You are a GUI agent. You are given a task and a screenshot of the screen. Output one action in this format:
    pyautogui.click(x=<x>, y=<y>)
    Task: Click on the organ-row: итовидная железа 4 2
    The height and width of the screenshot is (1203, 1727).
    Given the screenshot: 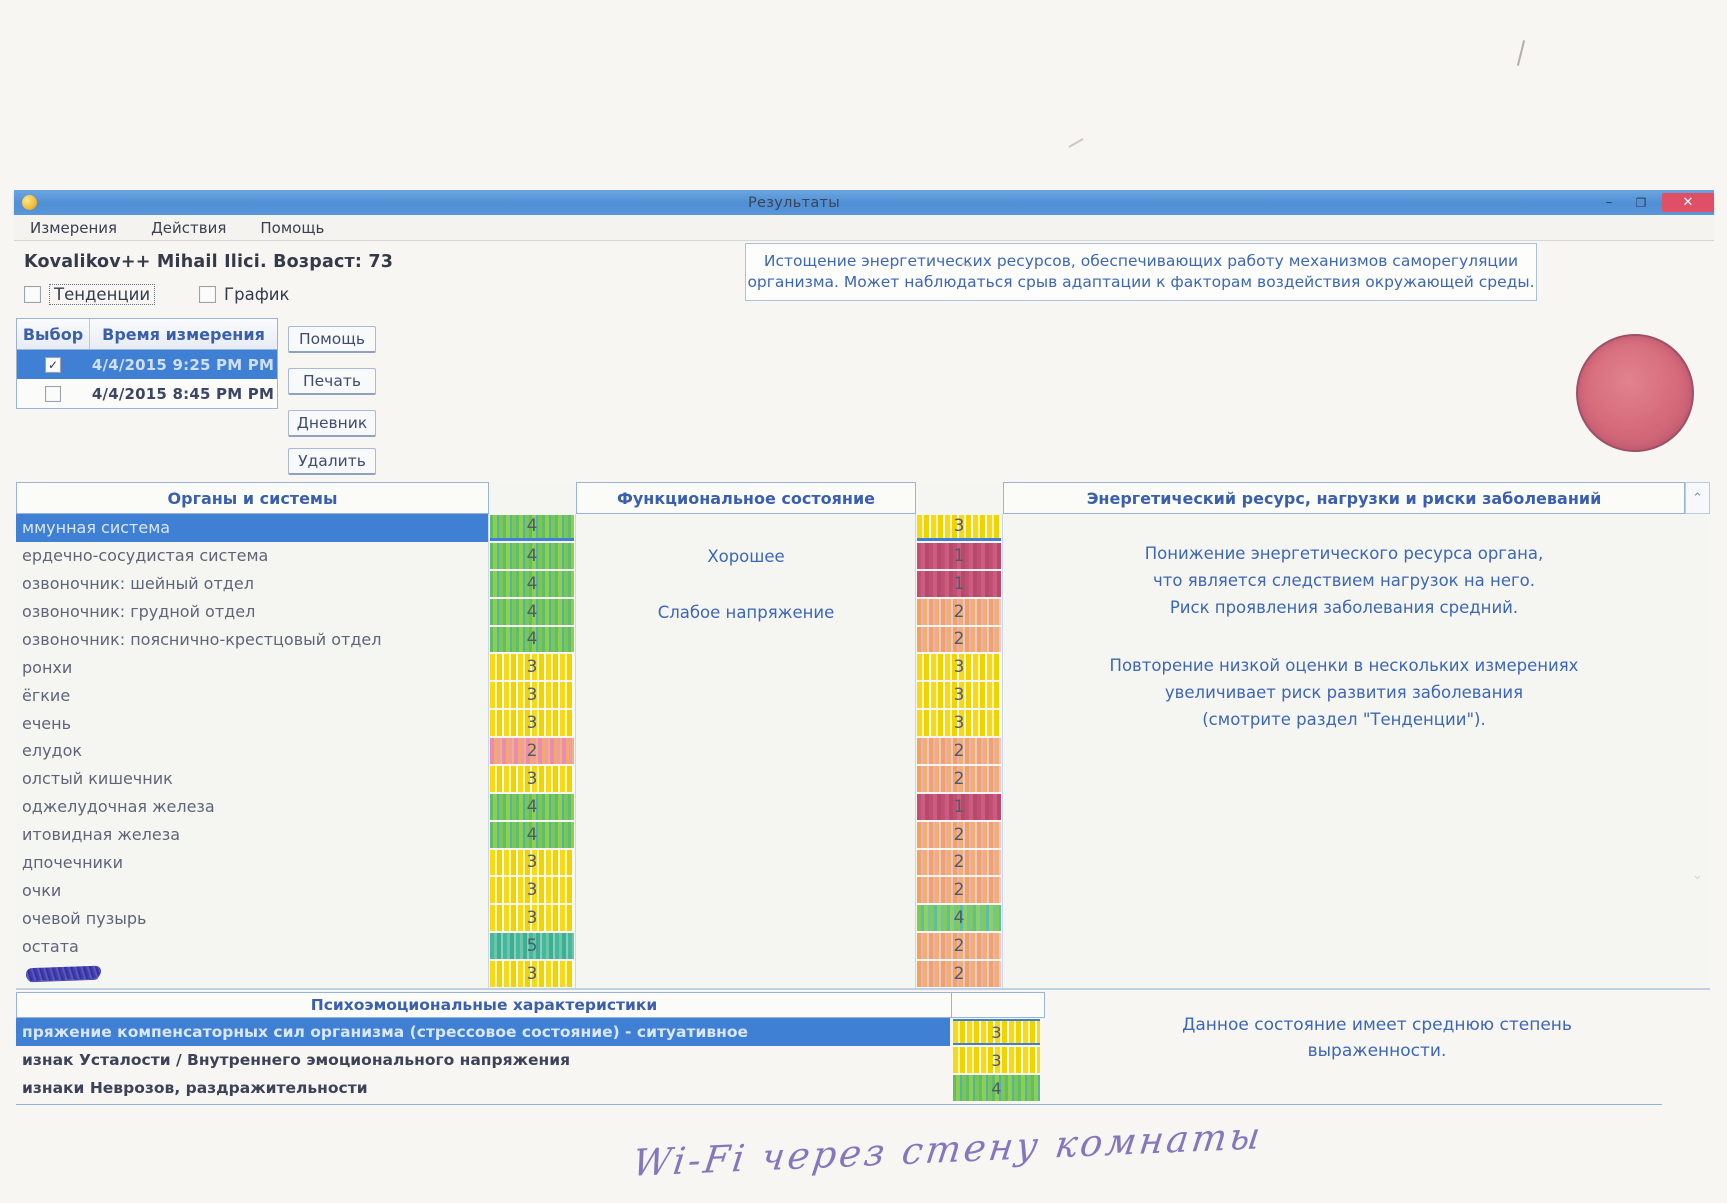 What is the action you would take?
    pyautogui.click(x=863, y=835)
    